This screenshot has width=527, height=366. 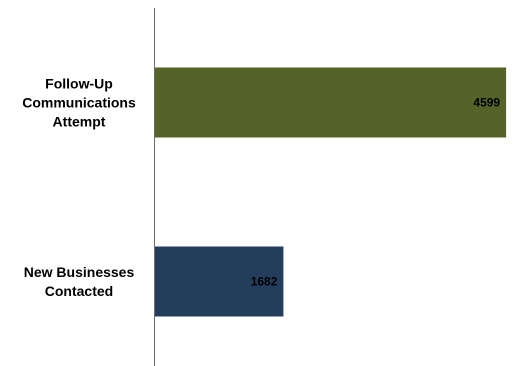 I want to click on category-label-line: New Businesses, so click(x=79, y=272).